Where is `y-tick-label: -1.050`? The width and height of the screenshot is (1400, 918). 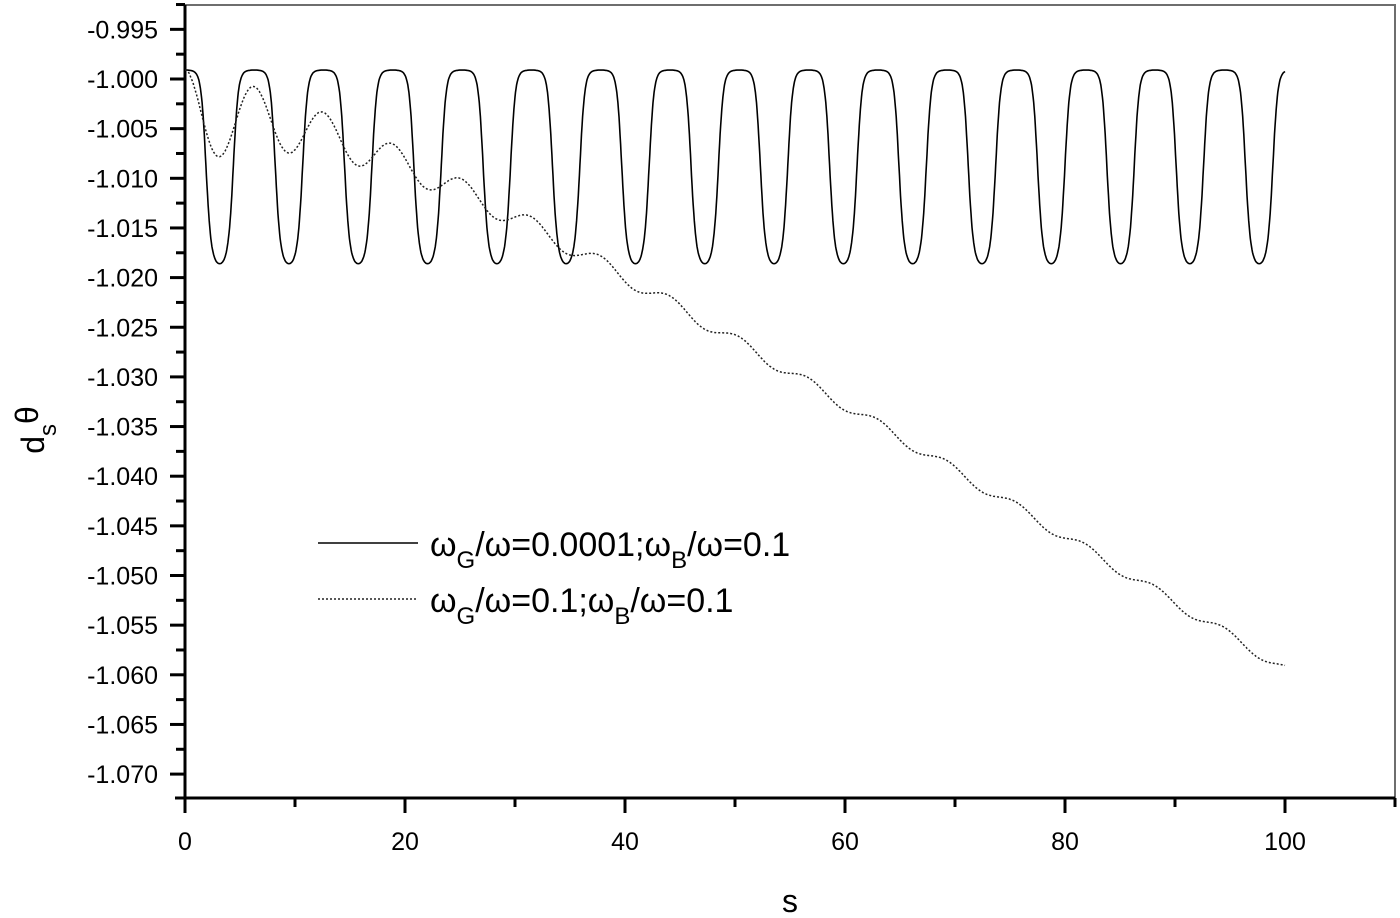
y-tick-label: -1.050 is located at coordinates (122, 577).